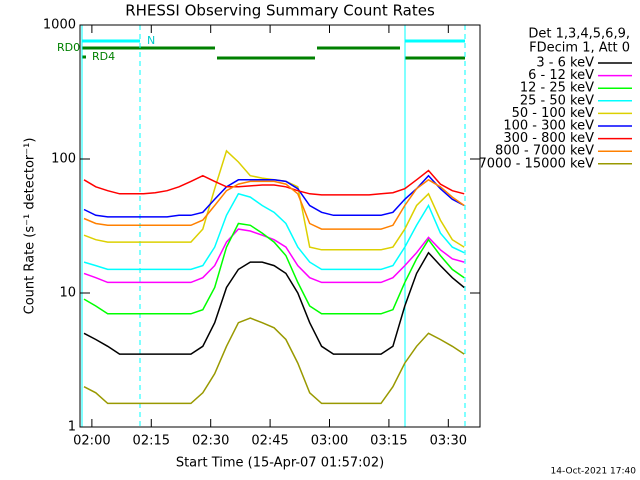 The width and height of the screenshot is (640, 480). Describe the element at coordinates (67, 293) in the screenshot. I see `y-tick-label: 10` at that location.